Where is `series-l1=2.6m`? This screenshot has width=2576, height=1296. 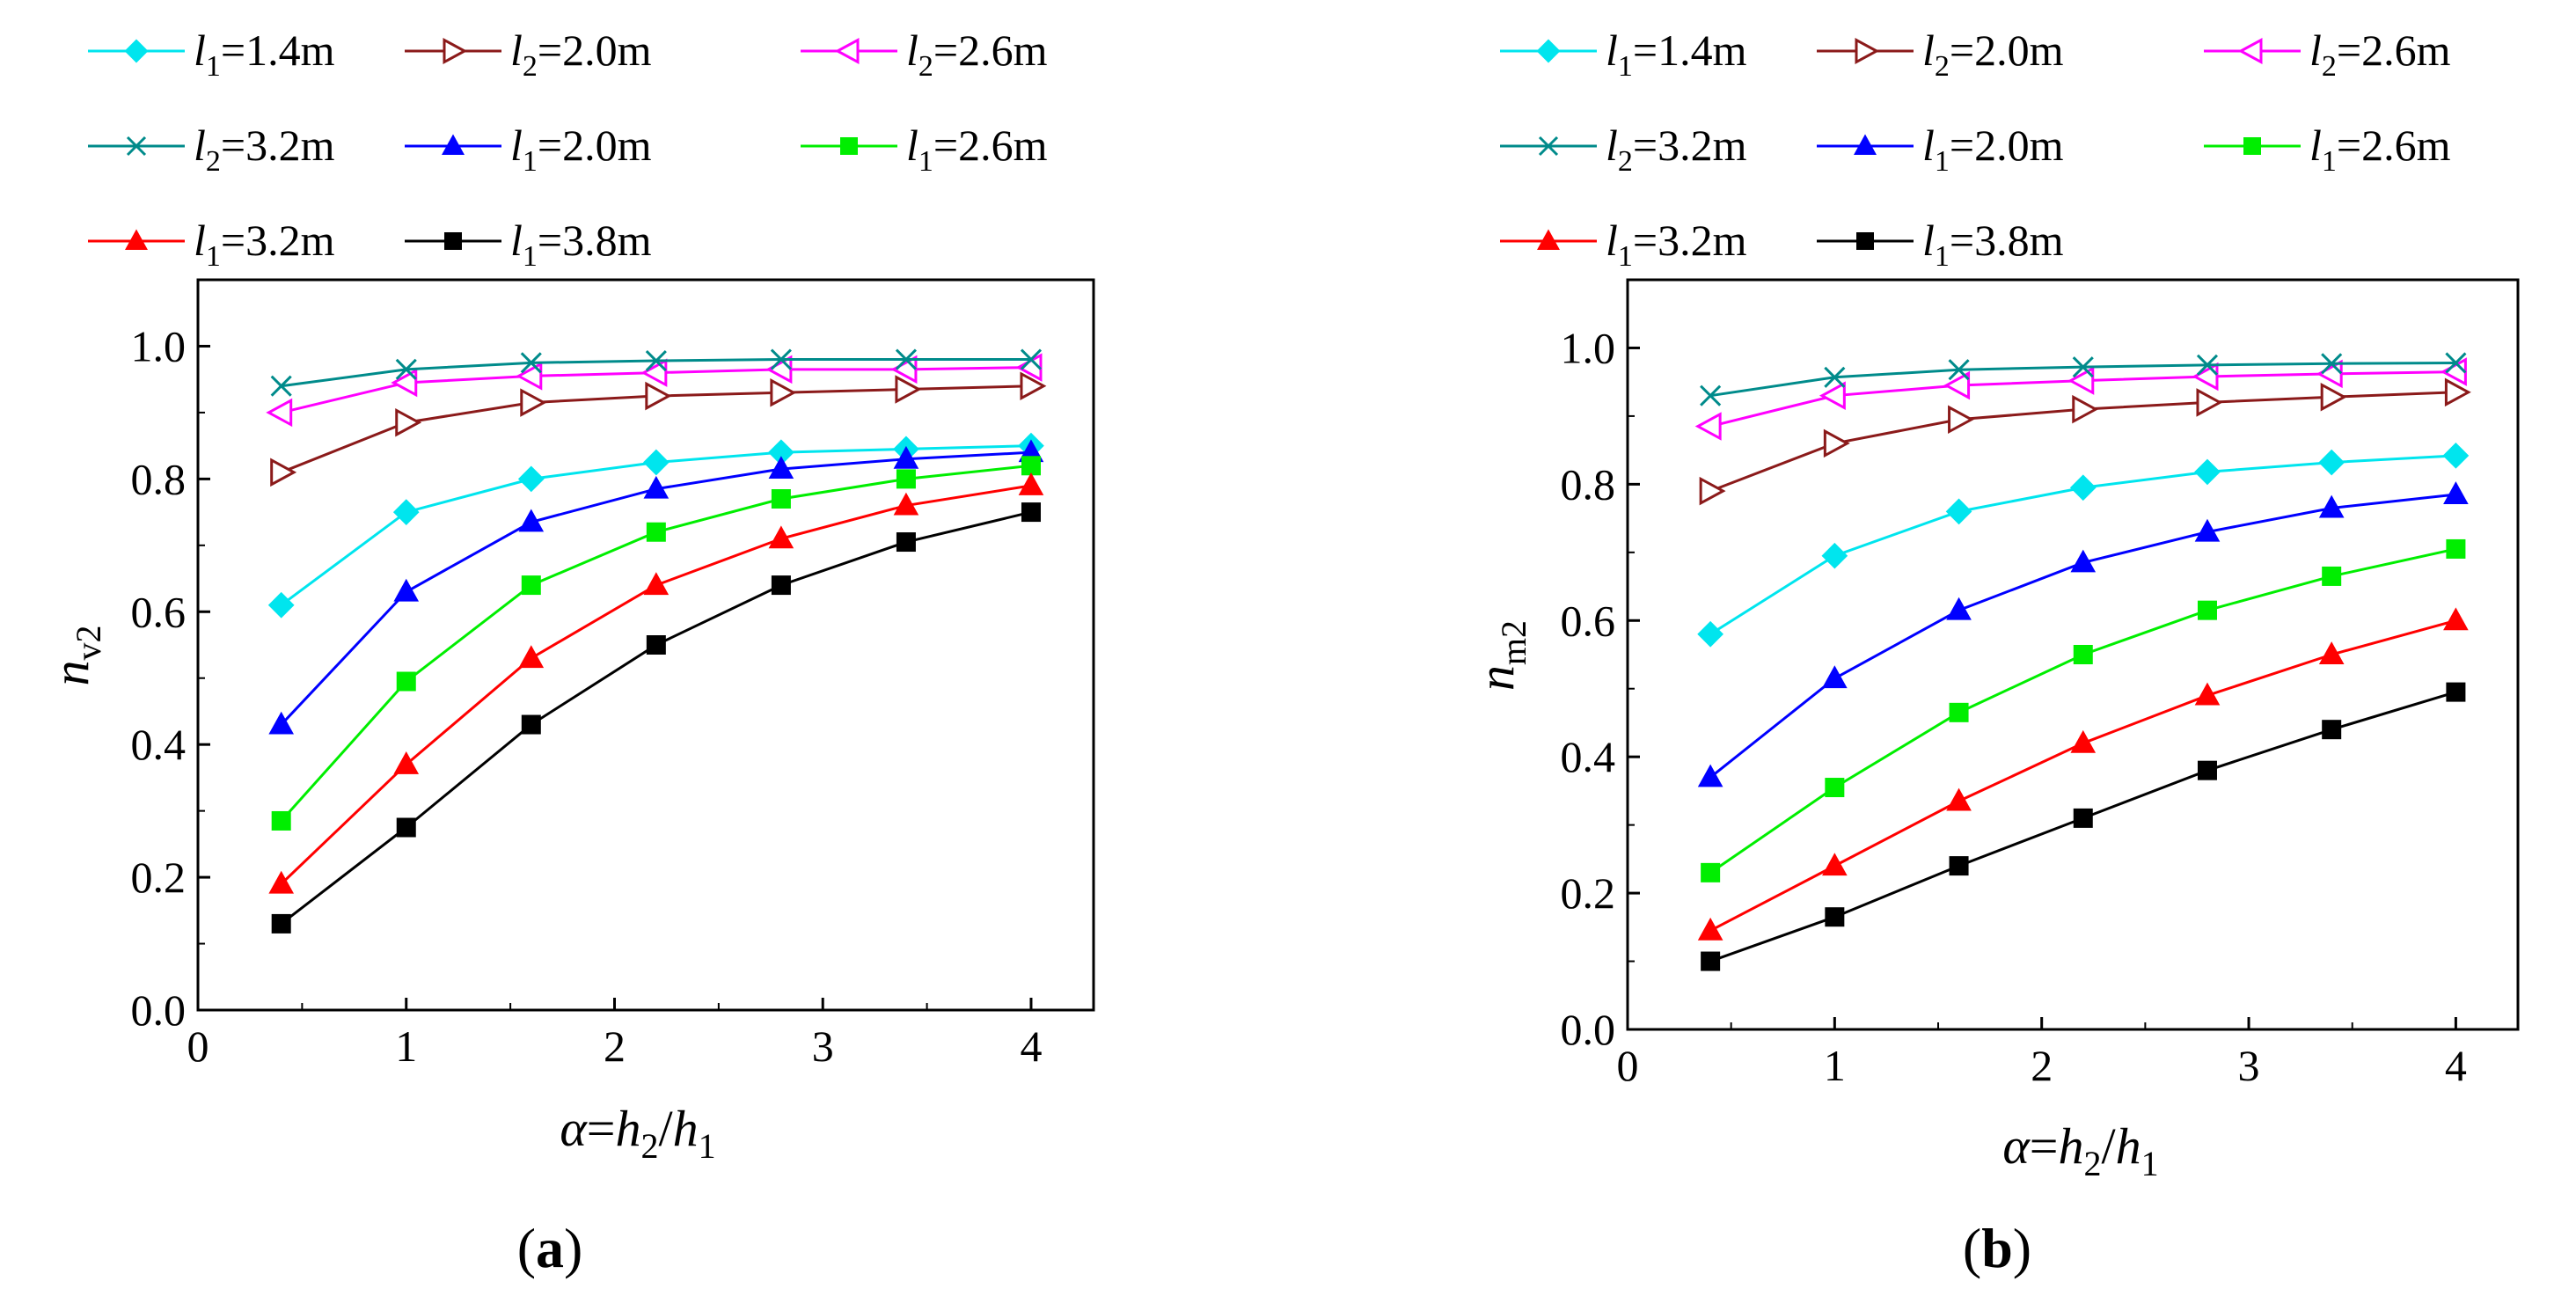
series-l1=2.6m is located at coordinates (2083, 710).